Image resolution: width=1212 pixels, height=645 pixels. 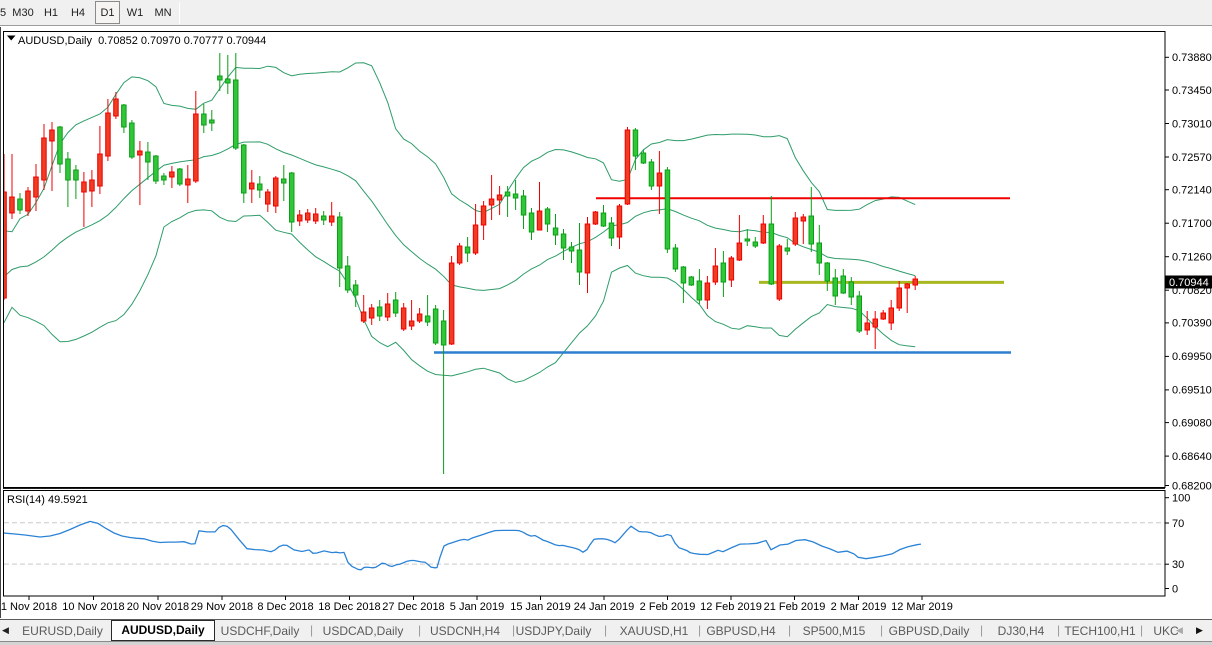 I want to click on svg-text: 0.69080, so click(x=1192, y=423).